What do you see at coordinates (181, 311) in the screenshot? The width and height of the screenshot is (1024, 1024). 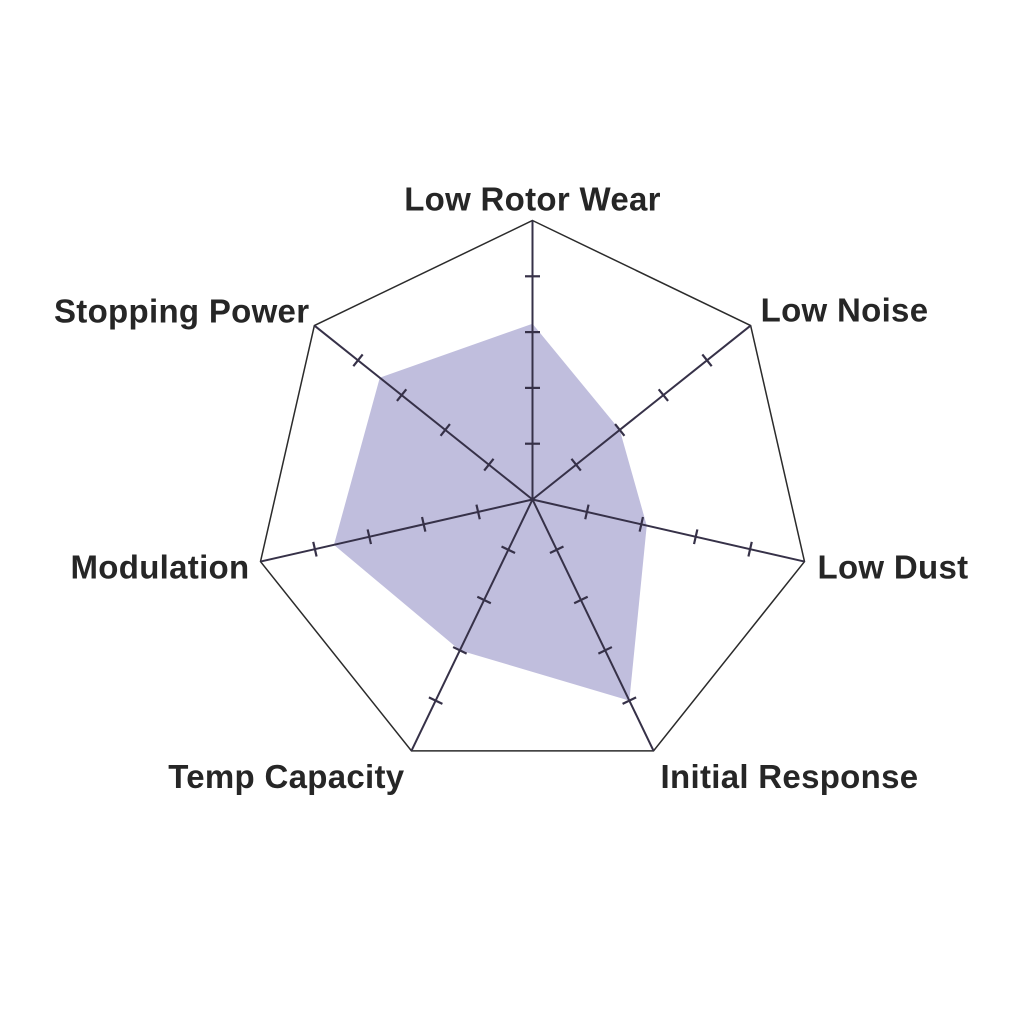 I see `axis-label-stopping-power: Stopping Power` at bounding box center [181, 311].